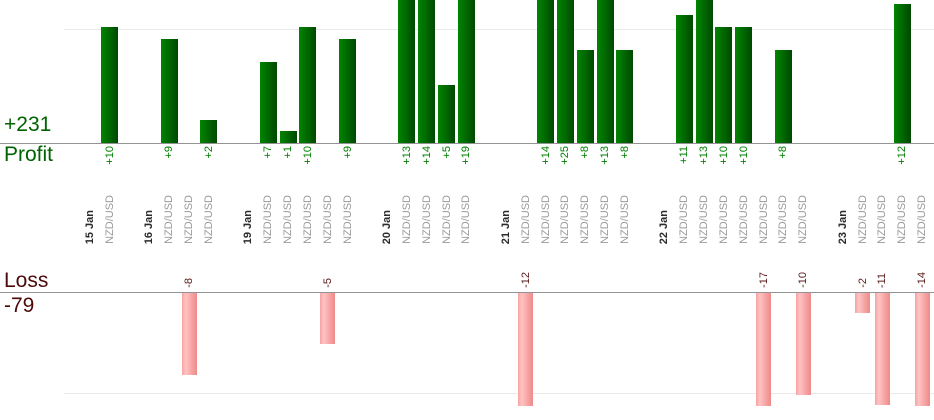 The width and height of the screenshot is (934, 420). What do you see at coordinates (664, 226) in the screenshot?
I see `x-axis-date-label: 22 Jan` at bounding box center [664, 226].